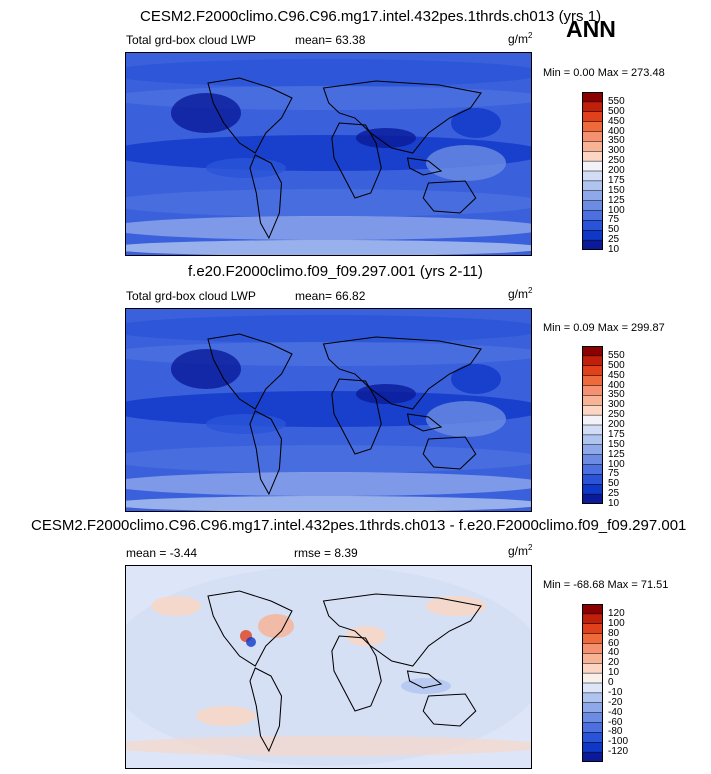 This screenshot has width=711, height=774. I want to click on colorbar-tick-label: -20, so click(615, 702).